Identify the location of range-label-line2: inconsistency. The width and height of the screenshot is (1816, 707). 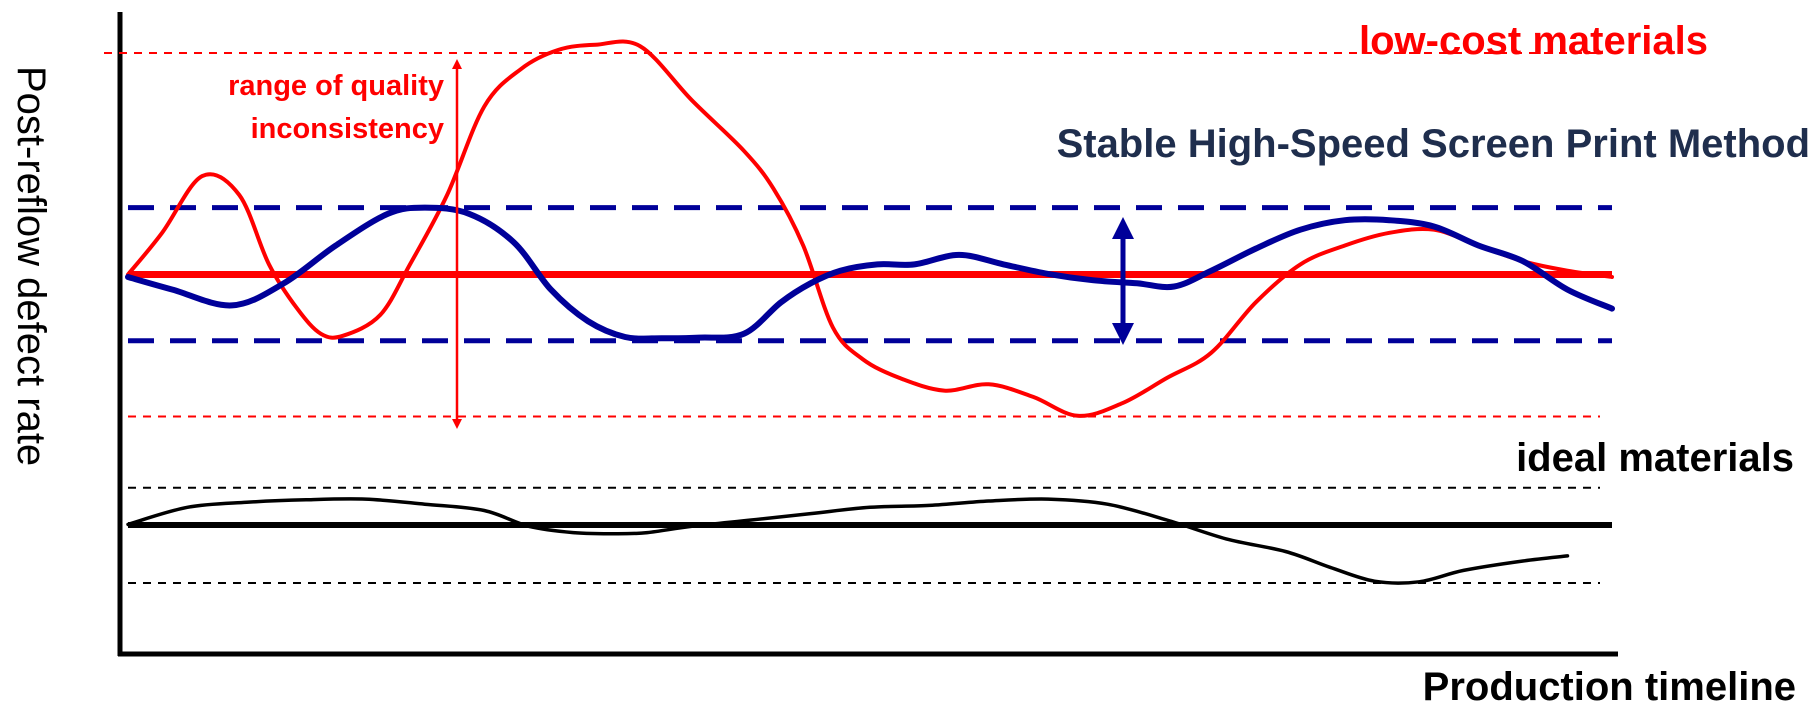
(347, 129).